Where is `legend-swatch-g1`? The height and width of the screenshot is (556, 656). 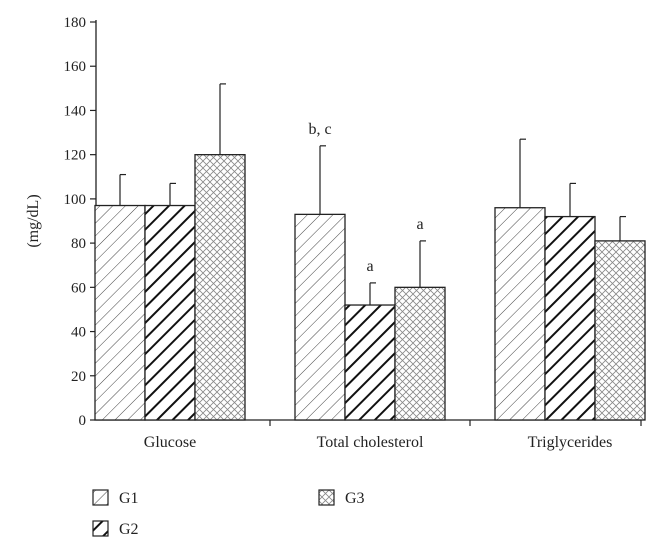 legend-swatch-g1 is located at coordinates (100, 497).